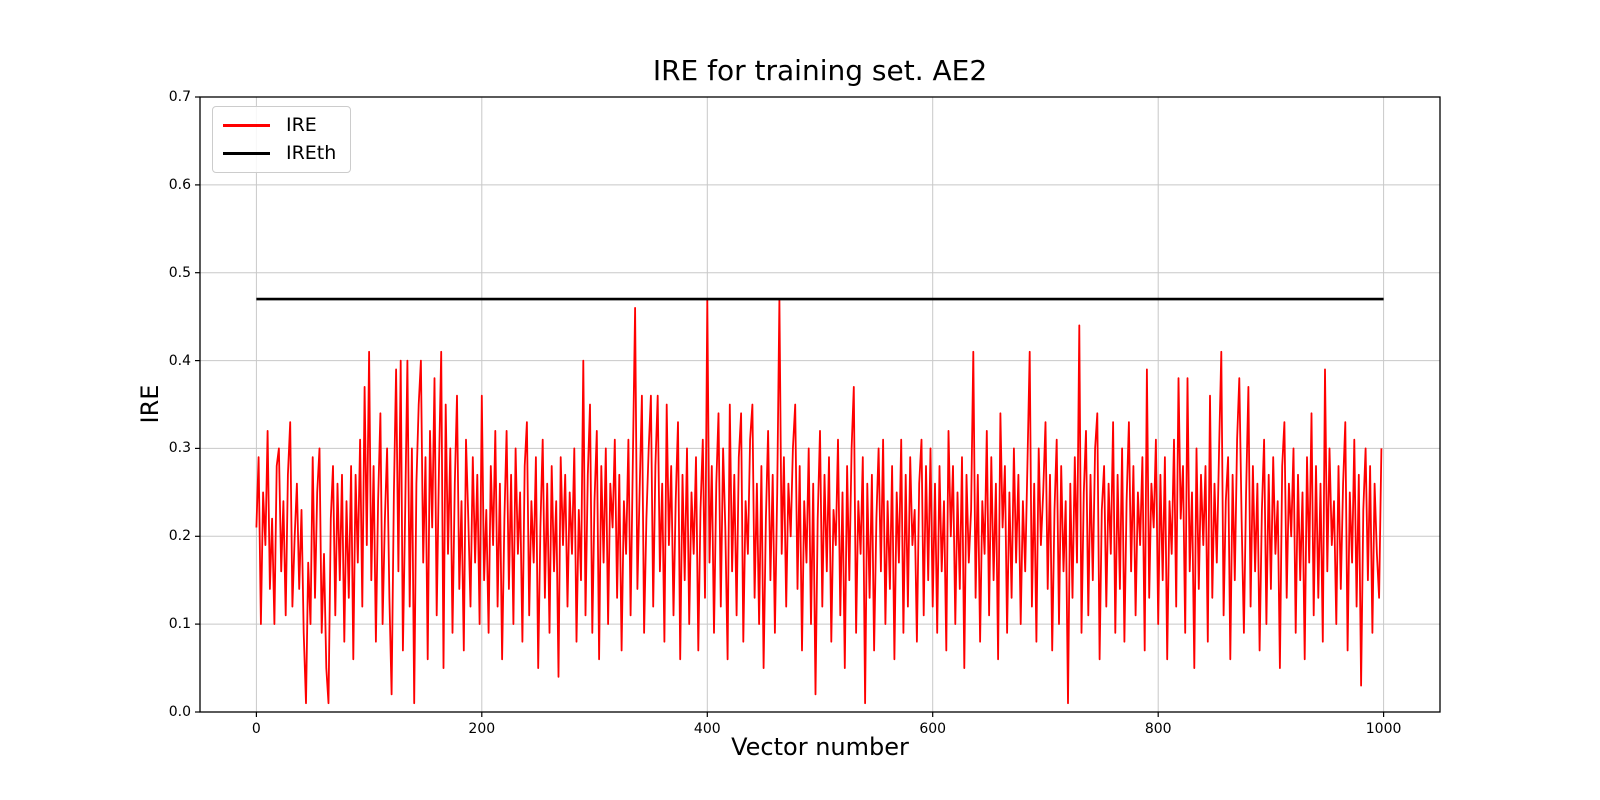  Describe the element at coordinates (311, 153) in the screenshot. I see `legend-label-ireth: IREth` at that location.